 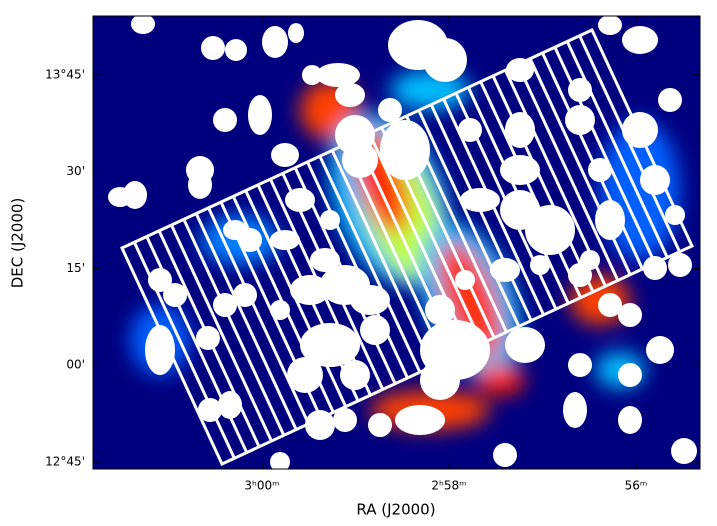 What do you see at coordinates (65, 462) in the screenshot?
I see `y-tick-label: 12°45'` at bounding box center [65, 462].